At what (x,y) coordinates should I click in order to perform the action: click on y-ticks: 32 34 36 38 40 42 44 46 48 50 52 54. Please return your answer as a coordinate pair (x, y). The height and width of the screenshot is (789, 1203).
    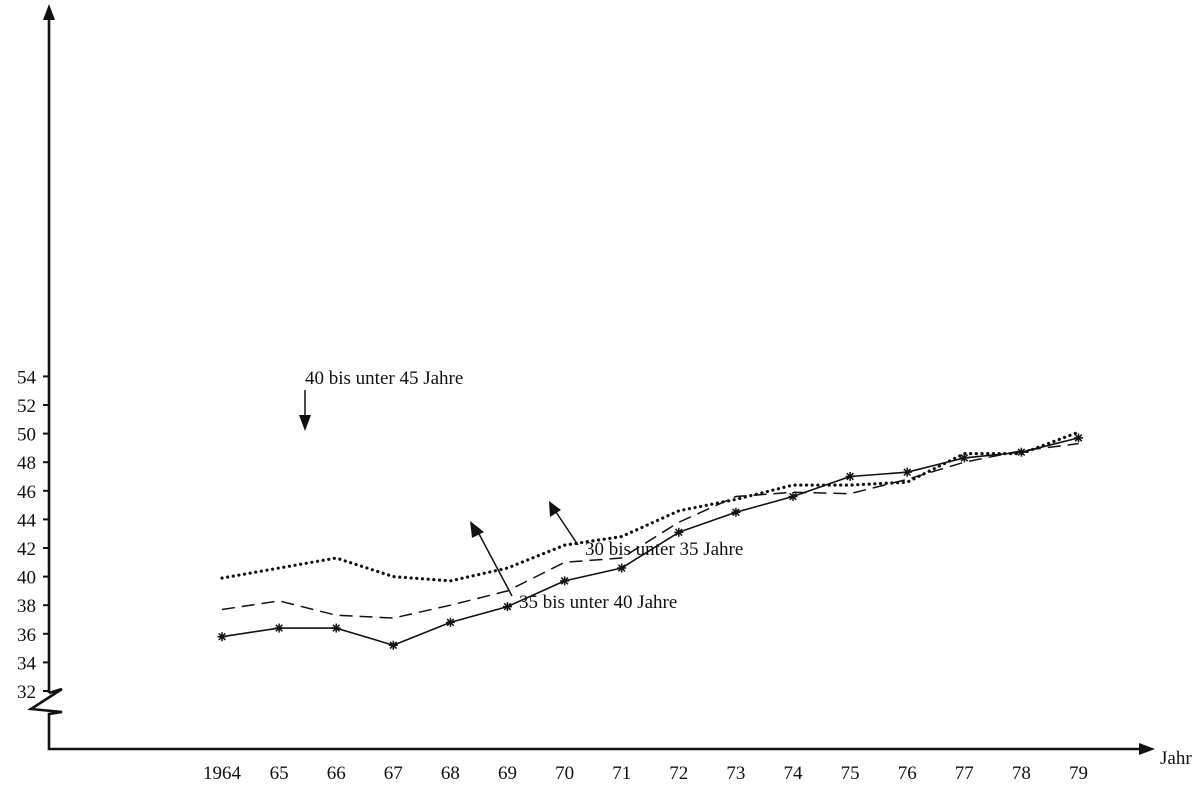
    Looking at the image, I should click on (33, 535).